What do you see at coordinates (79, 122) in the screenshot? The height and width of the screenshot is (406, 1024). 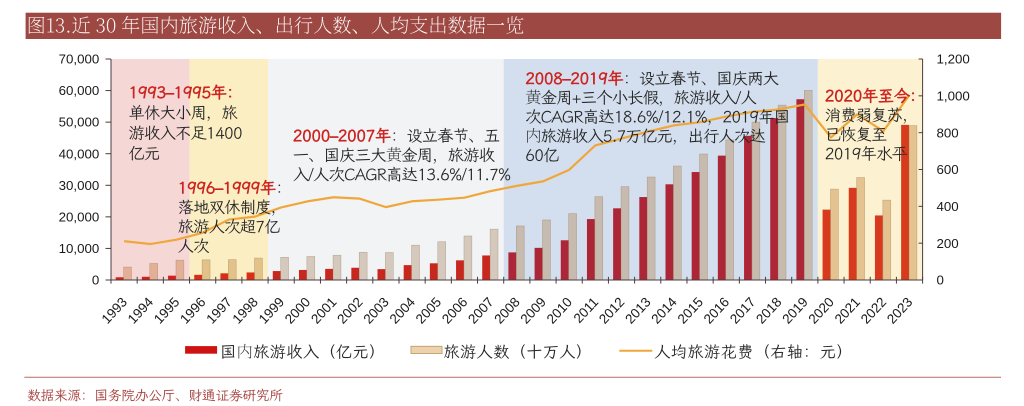 I see `svg-text: 50,000` at bounding box center [79, 122].